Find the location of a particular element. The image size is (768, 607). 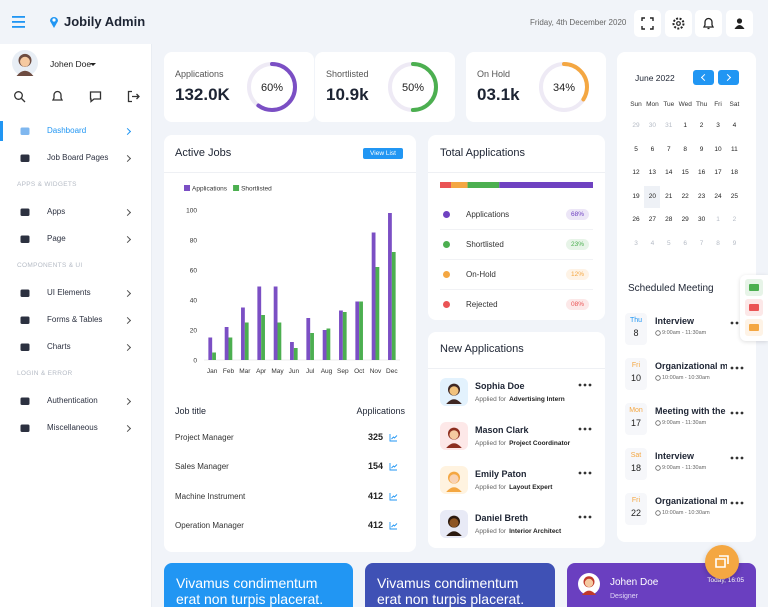

view-list-button: View List is located at coordinates (383, 153).